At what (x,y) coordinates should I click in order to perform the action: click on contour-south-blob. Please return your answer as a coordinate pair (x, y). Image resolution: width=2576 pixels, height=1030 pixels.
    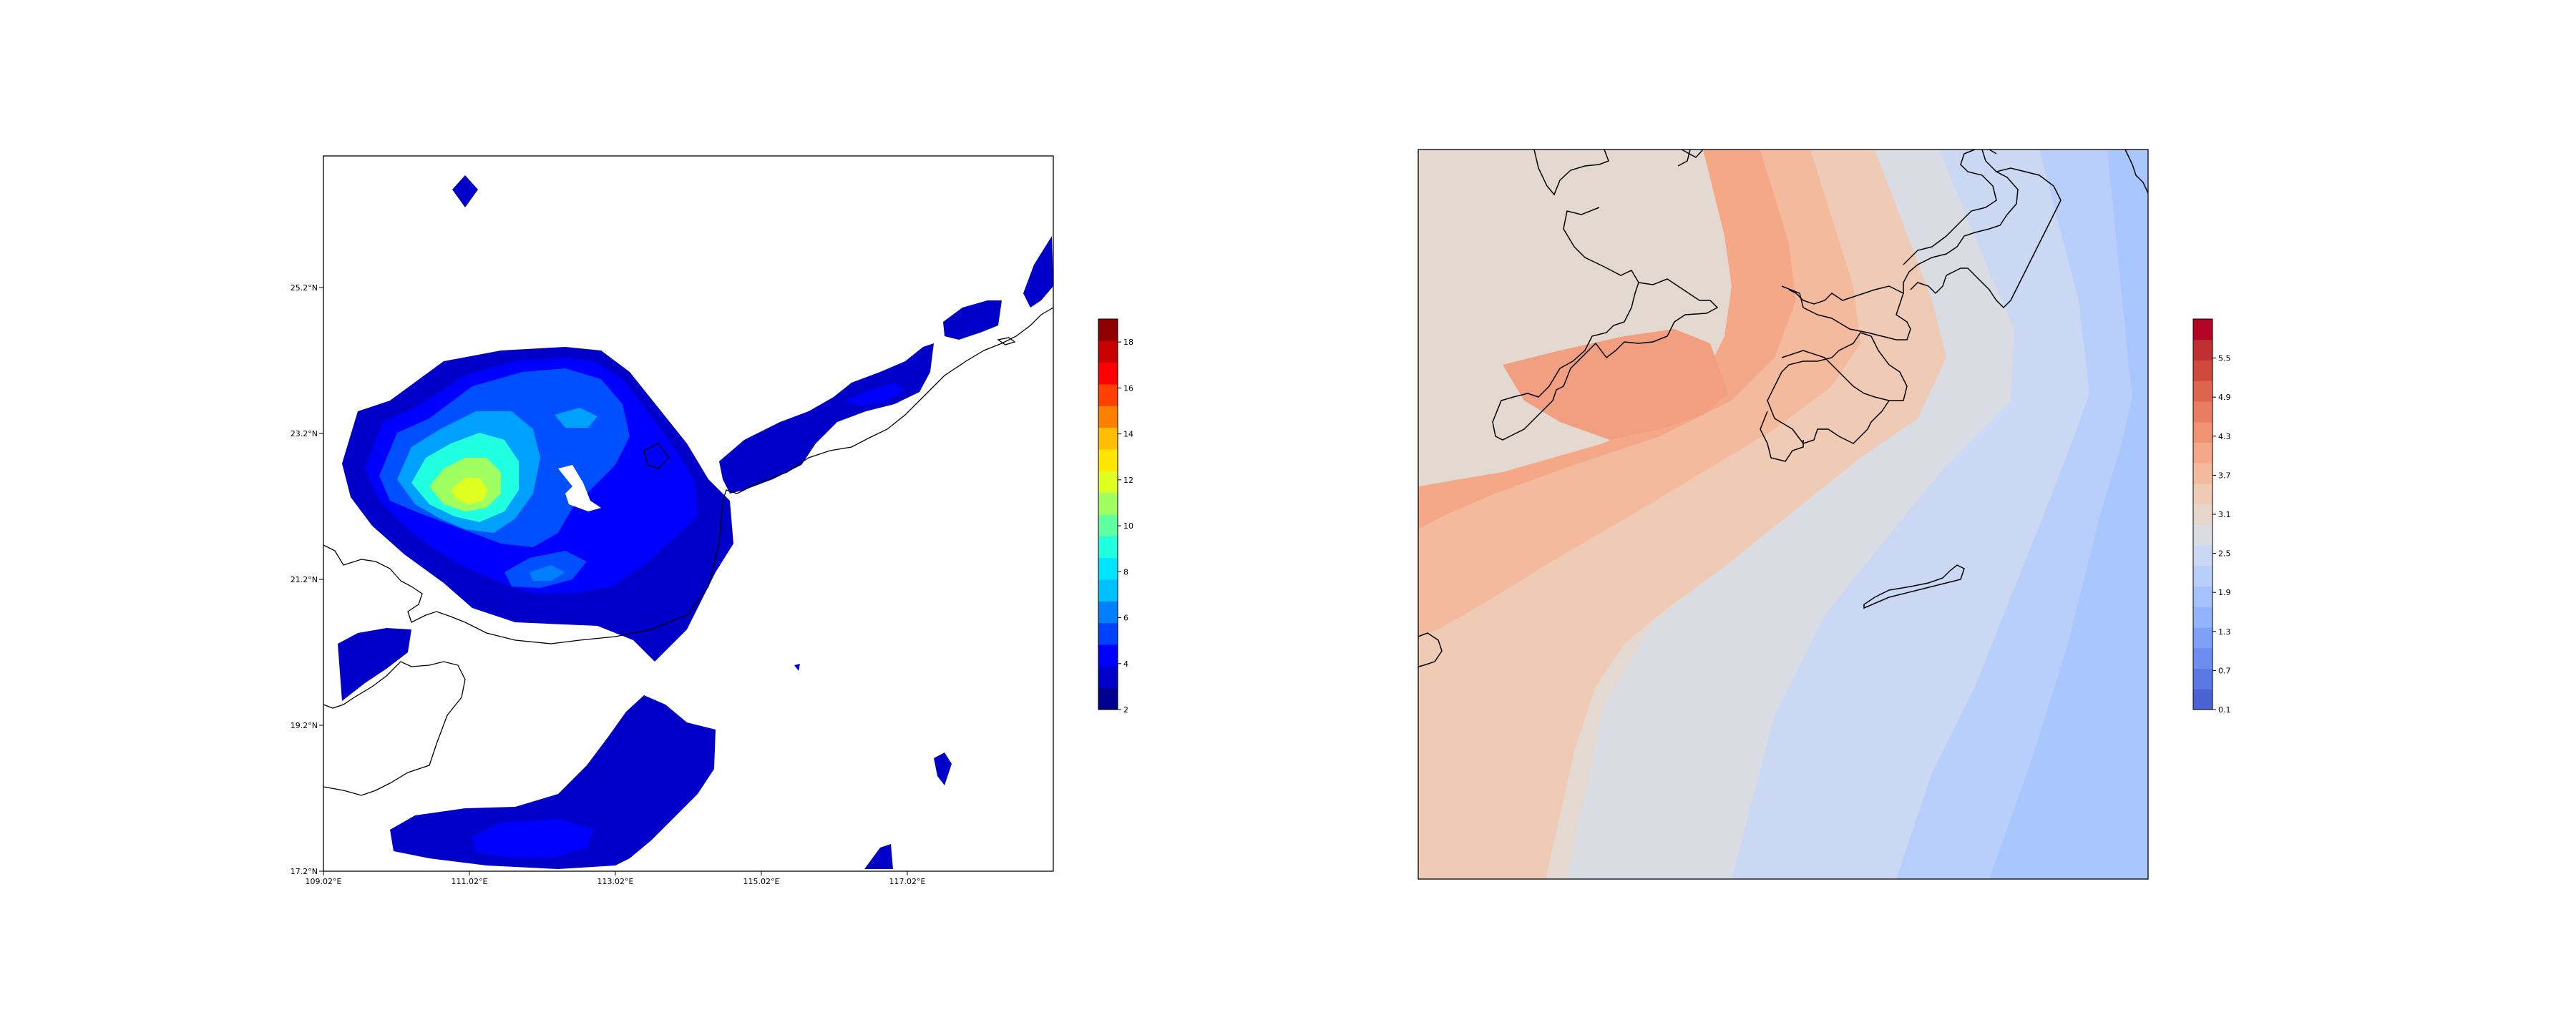
    Looking at the image, I should click on (553, 782).